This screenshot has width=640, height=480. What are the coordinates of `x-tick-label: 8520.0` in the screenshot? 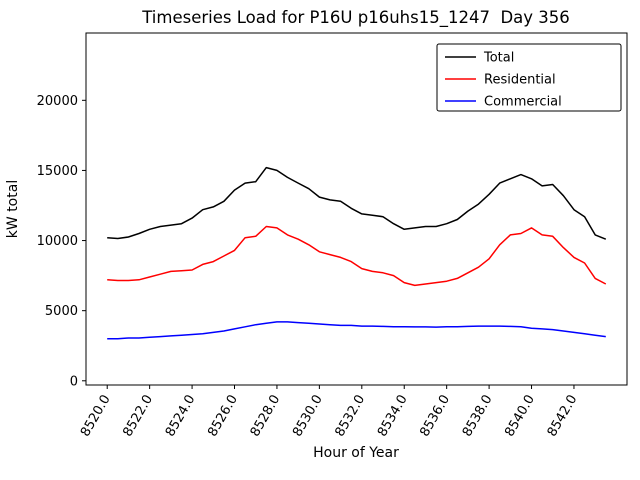 It's located at (96, 416).